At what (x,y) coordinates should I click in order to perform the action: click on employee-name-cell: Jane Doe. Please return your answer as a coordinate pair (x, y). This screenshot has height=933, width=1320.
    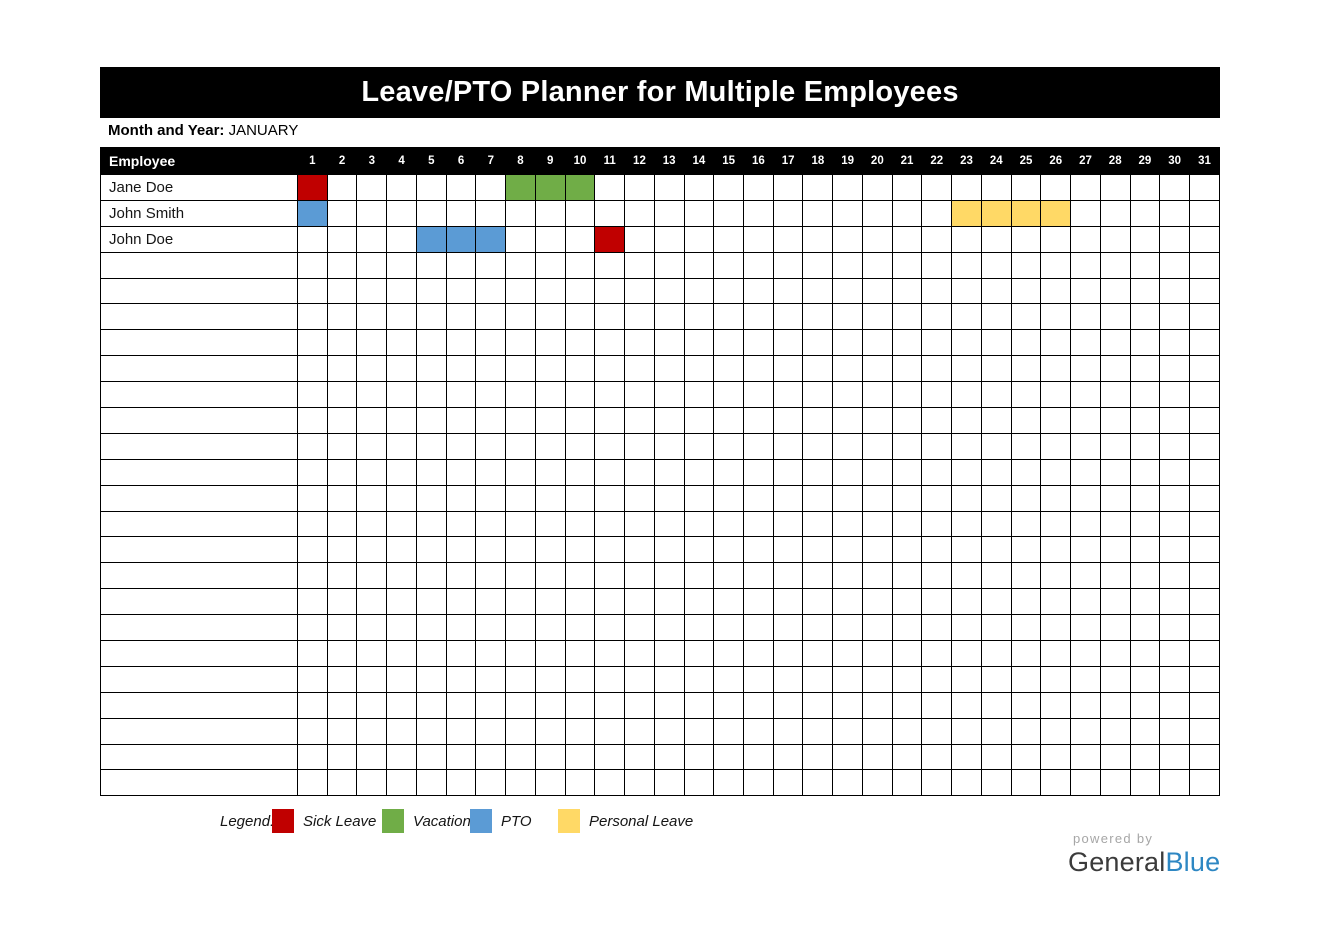
    Looking at the image, I should click on (199, 187).